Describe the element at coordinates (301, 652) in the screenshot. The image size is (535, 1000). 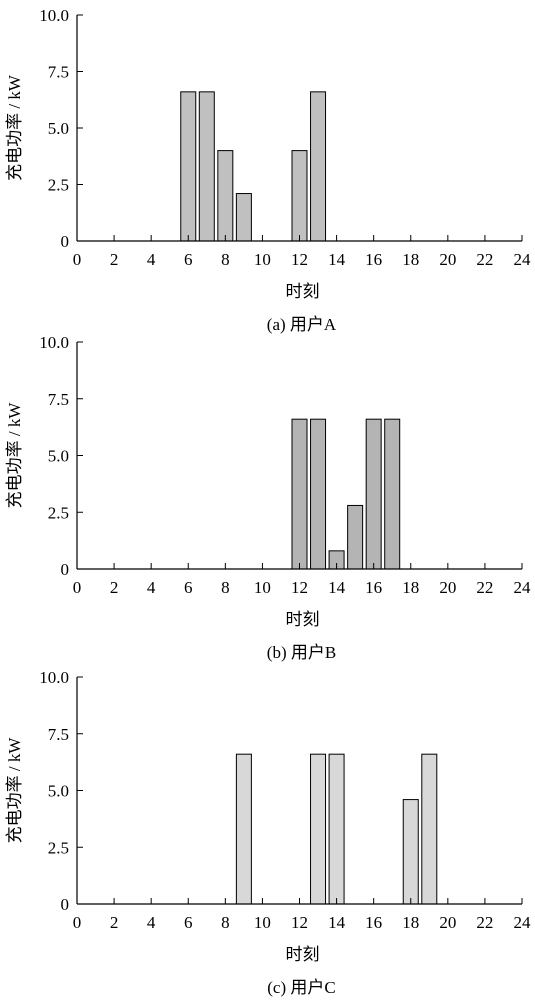
I see `panel-caption: (b) 用户B` at that location.